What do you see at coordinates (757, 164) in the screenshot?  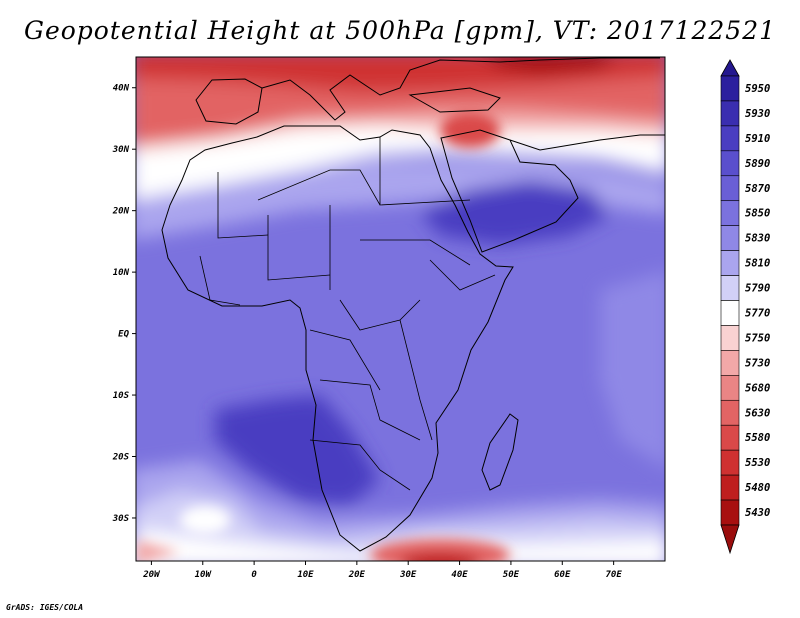 I see `colorbar-label: 5890` at bounding box center [757, 164].